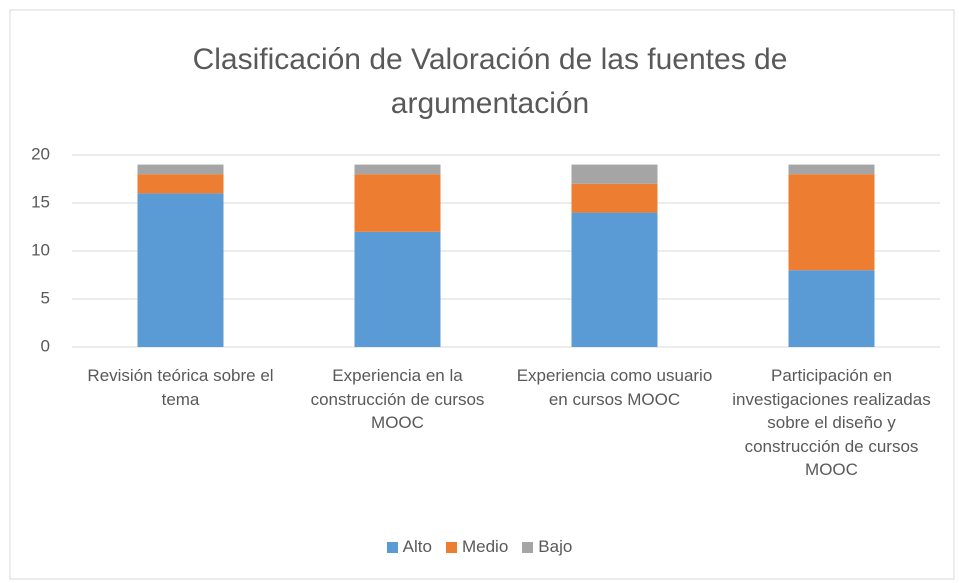 The width and height of the screenshot is (959, 583). I want to click on x-tick-label: Experiencia como usuario en cursos MOOC, so click(614, 387).